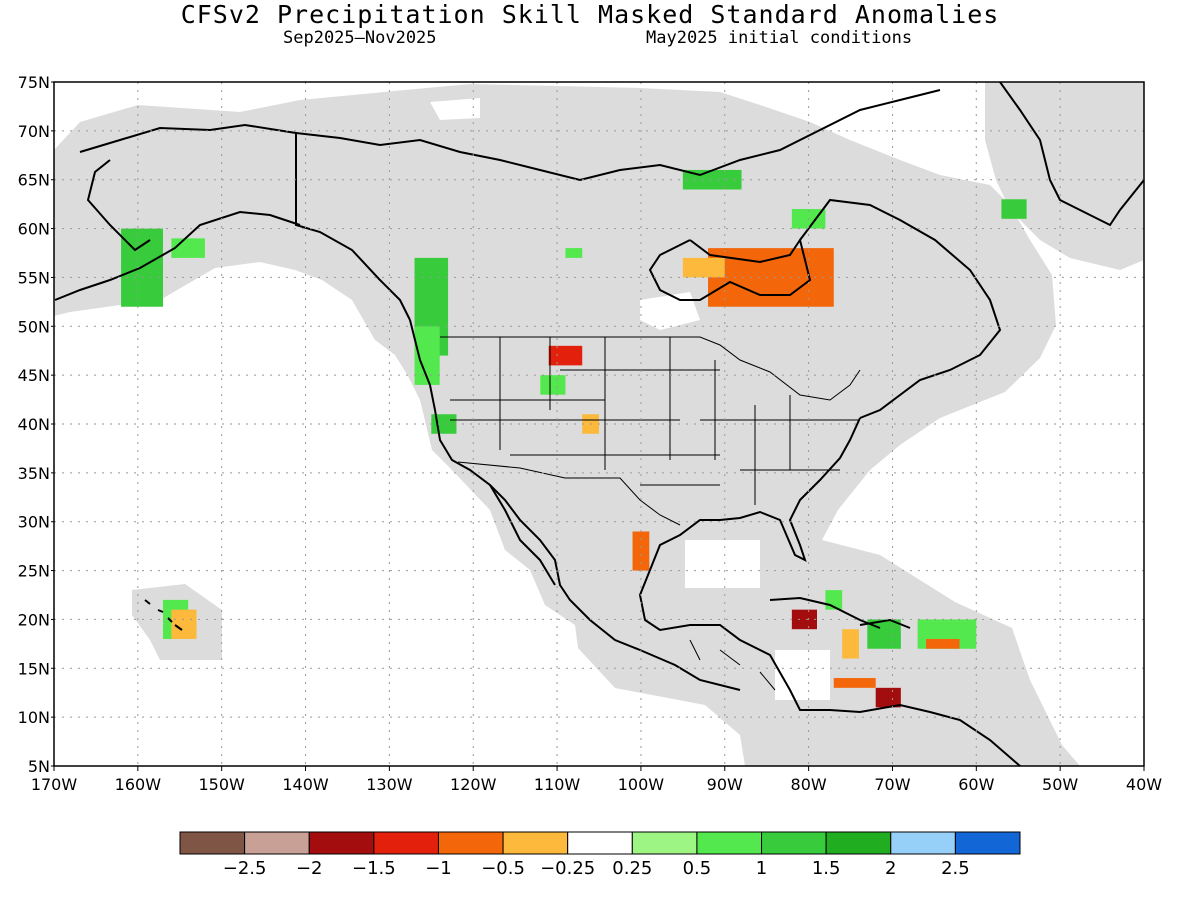  Describe the element at coordinates (503, 868) in the screenshot. I see `colorbar-label: −0.5` at that location.